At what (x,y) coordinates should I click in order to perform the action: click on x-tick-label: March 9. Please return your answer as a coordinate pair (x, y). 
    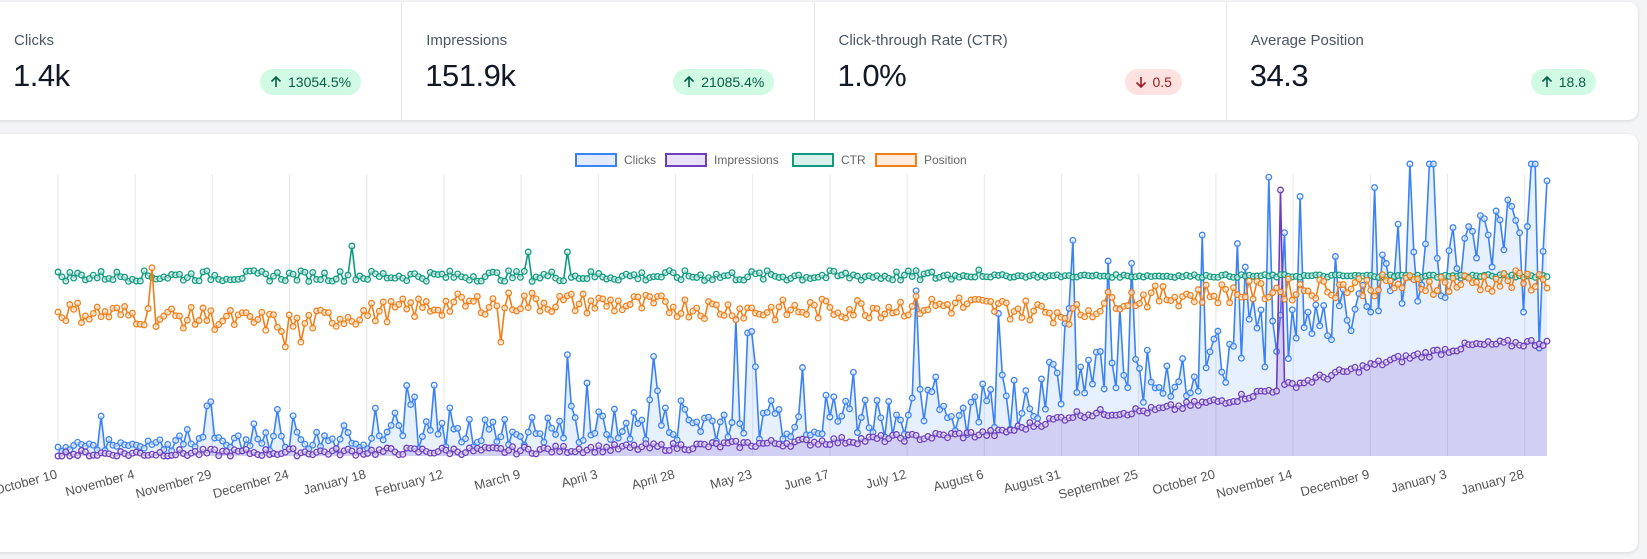
    Looking at the image, I should click on (497, 479).